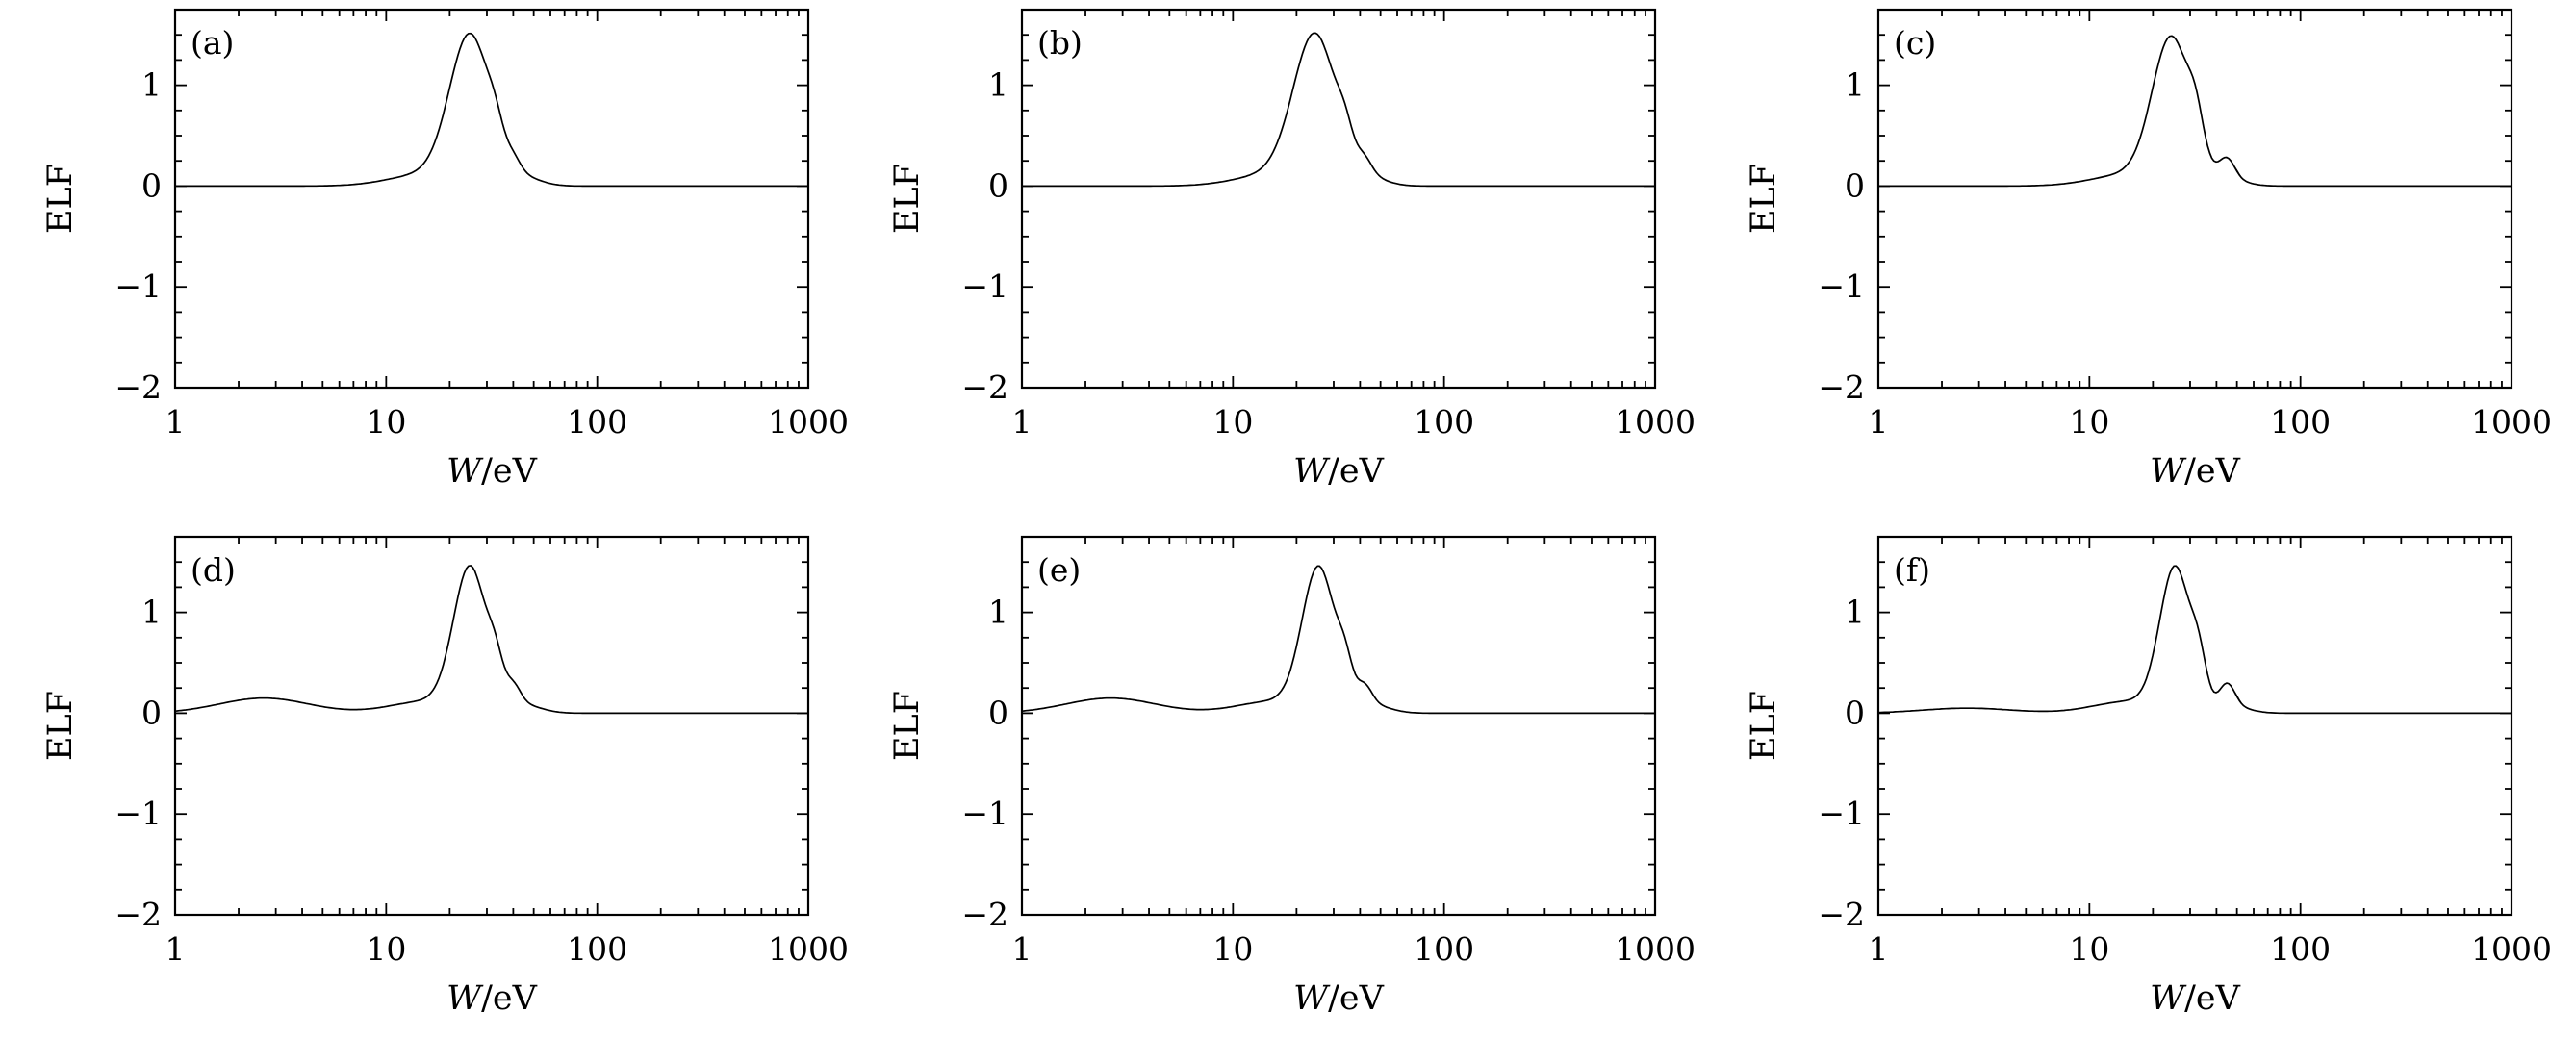 This screenshot has width=2576, height=1038. I want to click on panel-a: 1 10 100 1000 −2 −1 0 1 W/eV ELF (a), so click(445, 249).